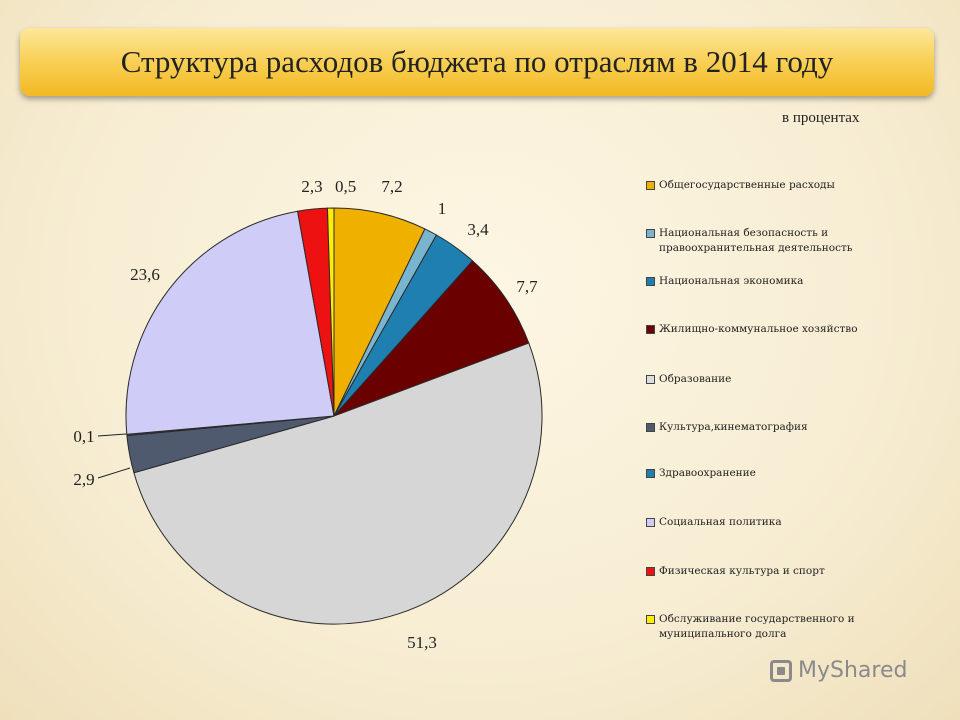 Image resolution: width=960 pixels, height=720 pixels. What do you see at coordinates (145, 274) in the screenshot?
I see `data-label-8: 23,6` at bounding box center [145, 274].